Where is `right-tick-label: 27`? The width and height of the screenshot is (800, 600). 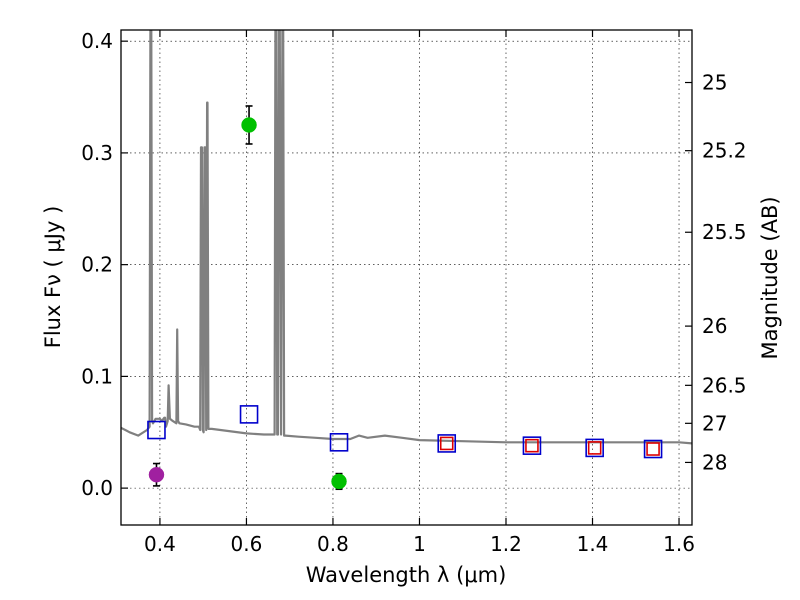
right-tick-label: 27 is located at coordinates (714, 423).